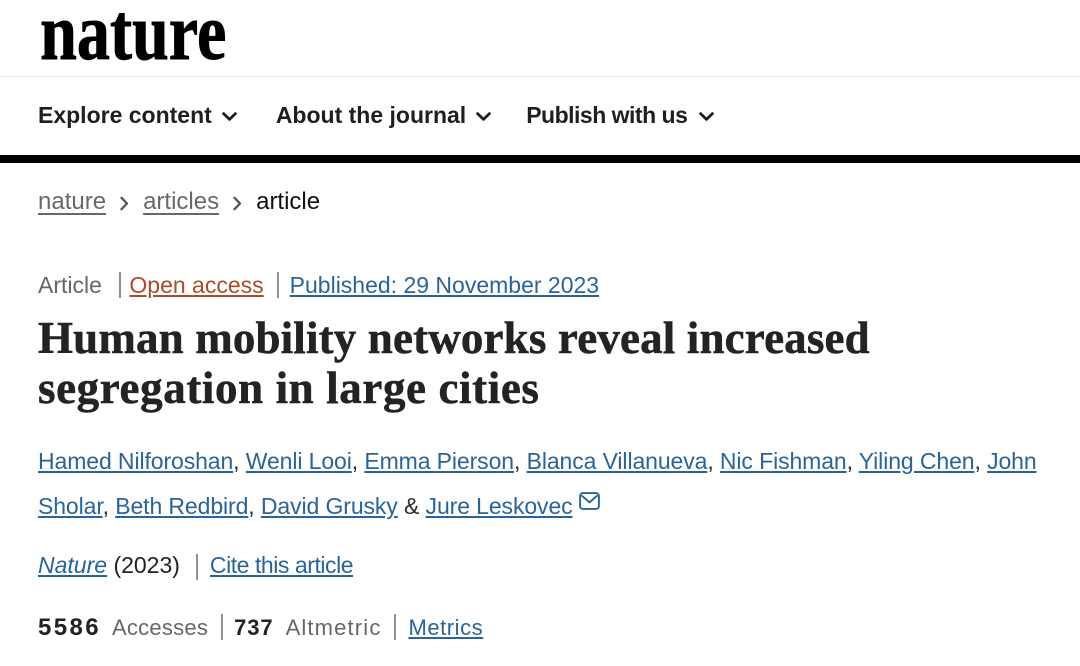  I want to click on svg-text: nature, so click(133, 35).